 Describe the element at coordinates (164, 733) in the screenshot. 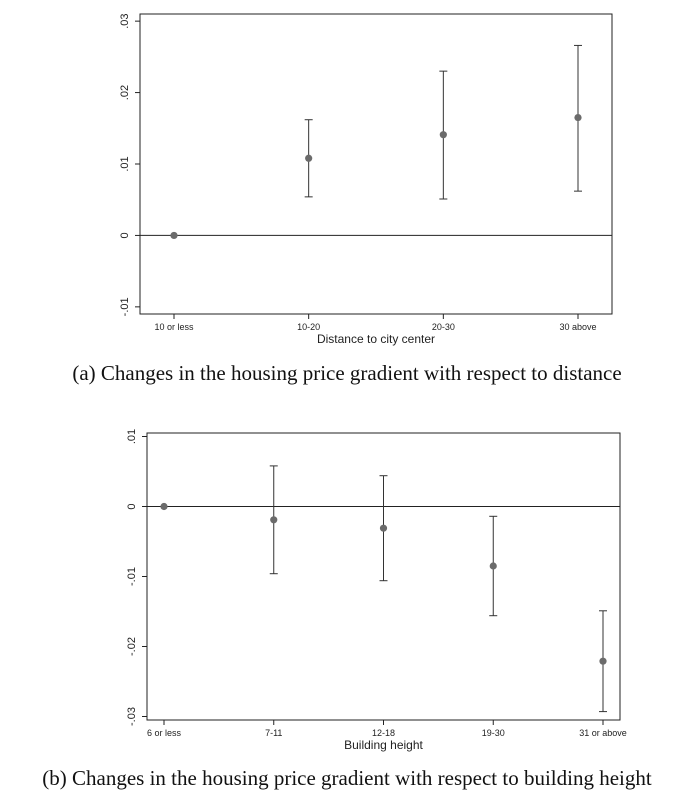

I see `x-tick-label: 6 or less` at that location.